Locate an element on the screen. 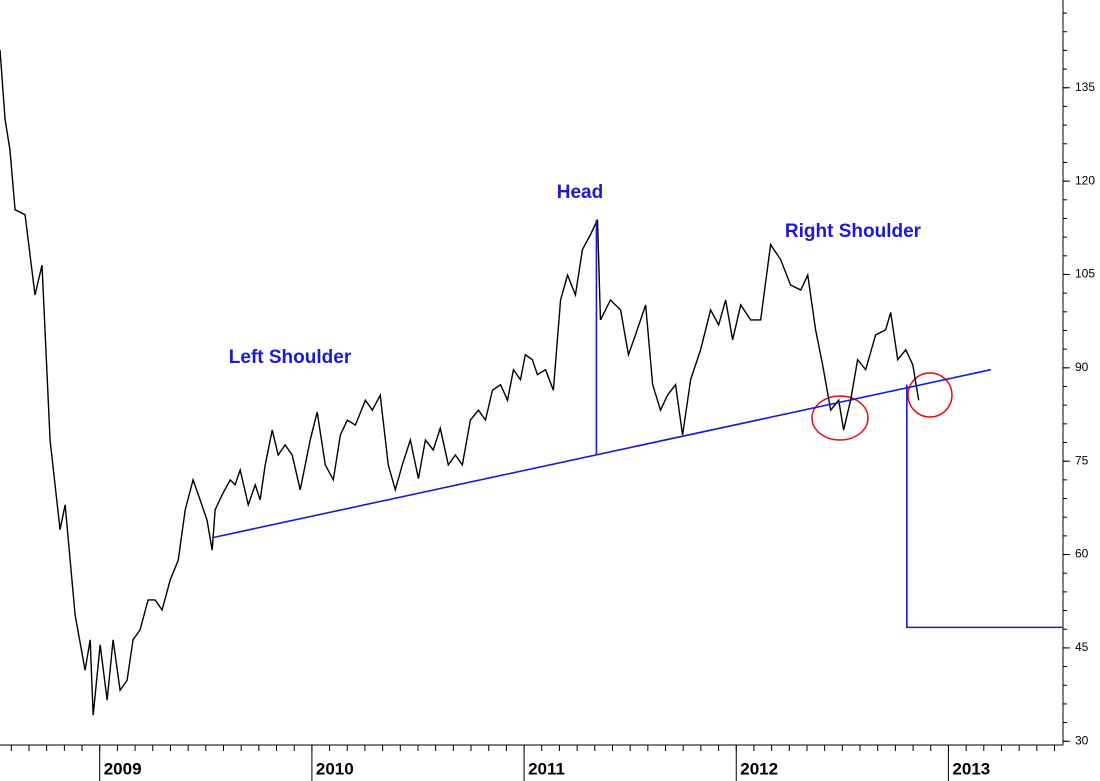 This screenshot has height=781, width=1100. annotation-head: Head is located at coordinates (580, 192).